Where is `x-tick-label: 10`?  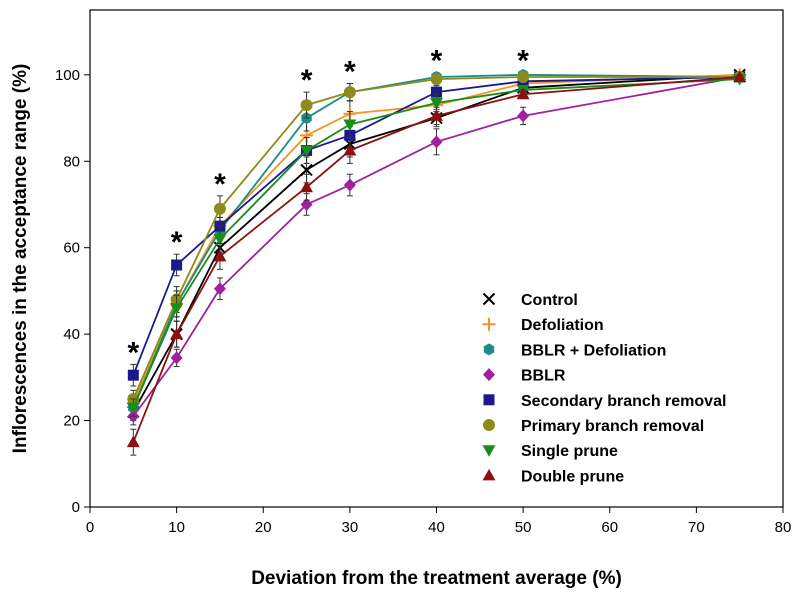
x-tick-label: 10 is located at coordinates (176, 527).